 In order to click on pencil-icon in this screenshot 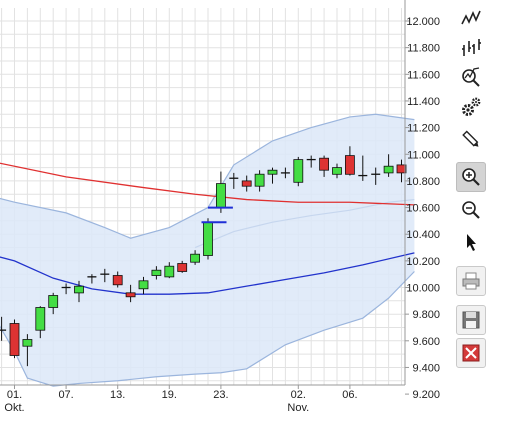, I will do `click(470, 138)`.